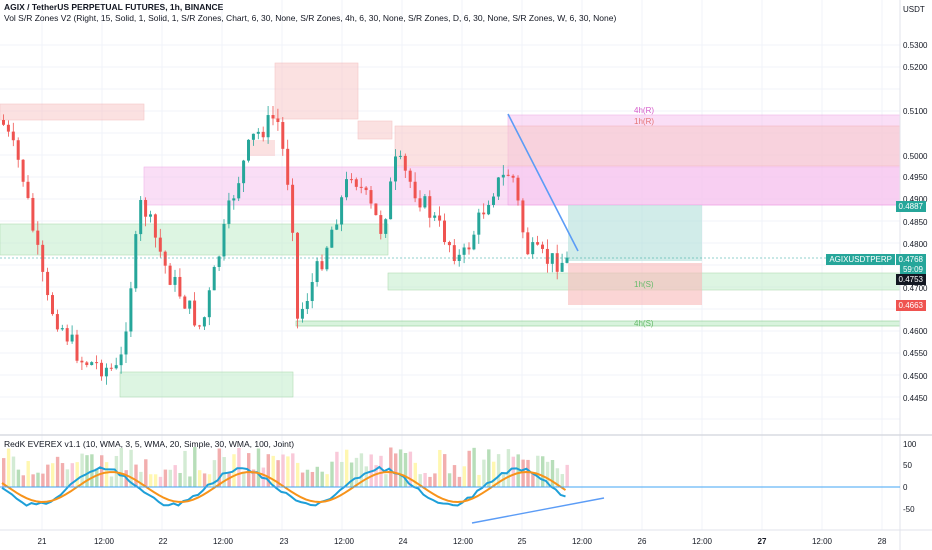 The image size is (932, 550). I want to click on price-label: 0.4450, so click(915, 398).